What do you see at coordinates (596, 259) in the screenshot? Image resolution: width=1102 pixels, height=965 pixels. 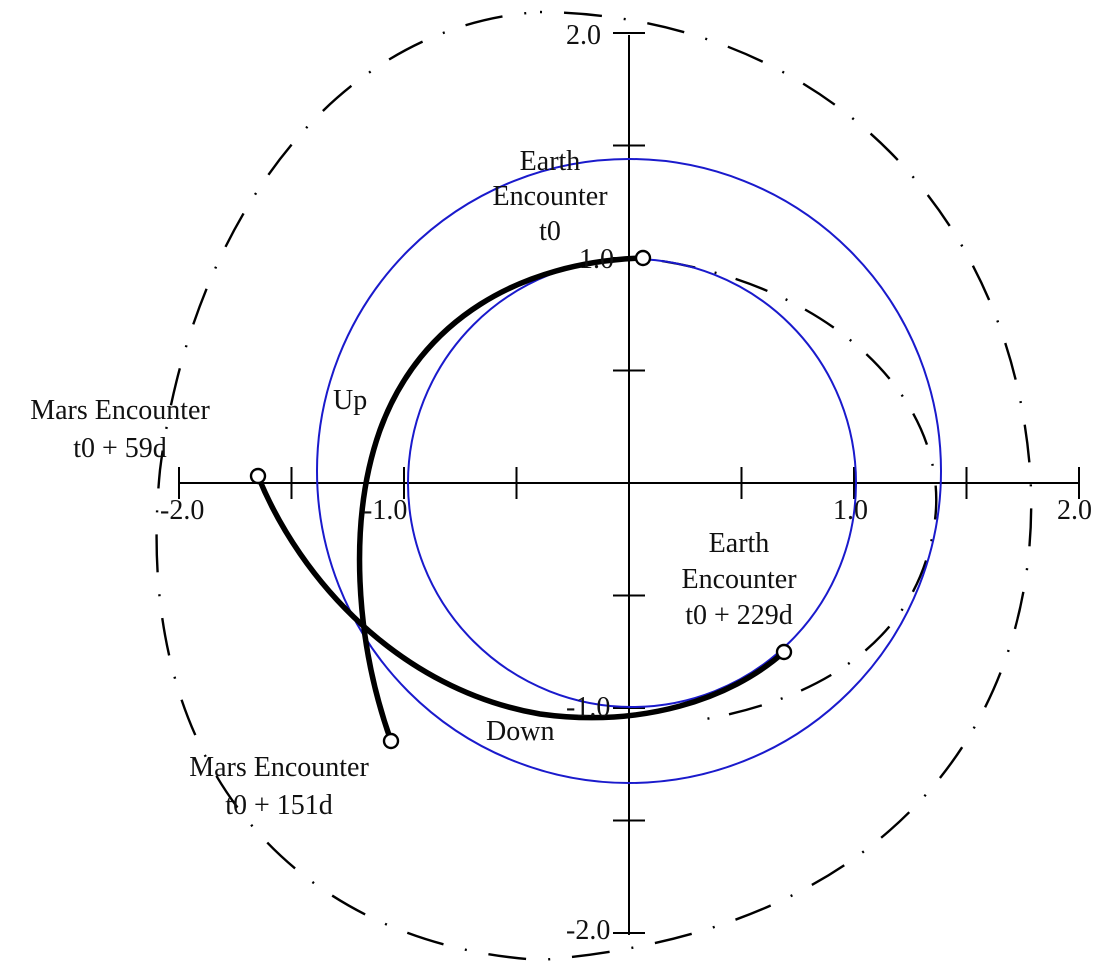 I see `y-tick-label: 1.0` at bounding box center [596, 259].